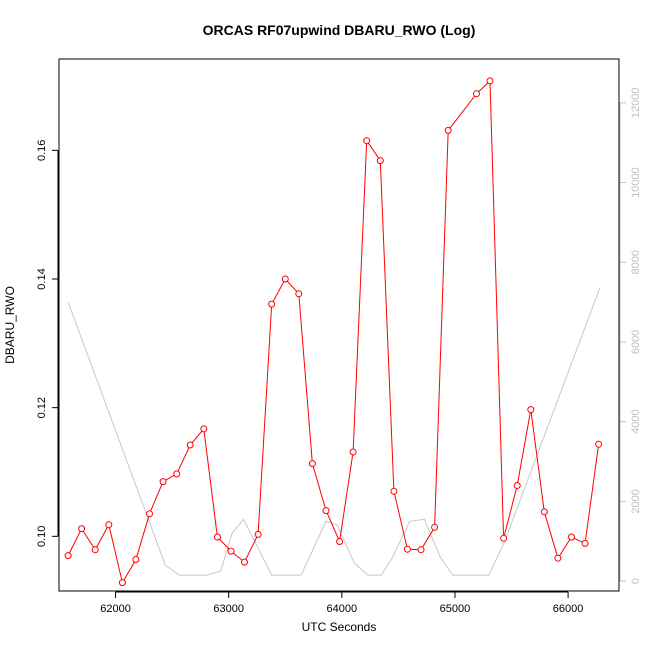  What do you see at coordinates (47, 343) in the screenshot?
I see `y-axis: 0.10 0.12 0.14 0.16` at bounding box center [47, 343].